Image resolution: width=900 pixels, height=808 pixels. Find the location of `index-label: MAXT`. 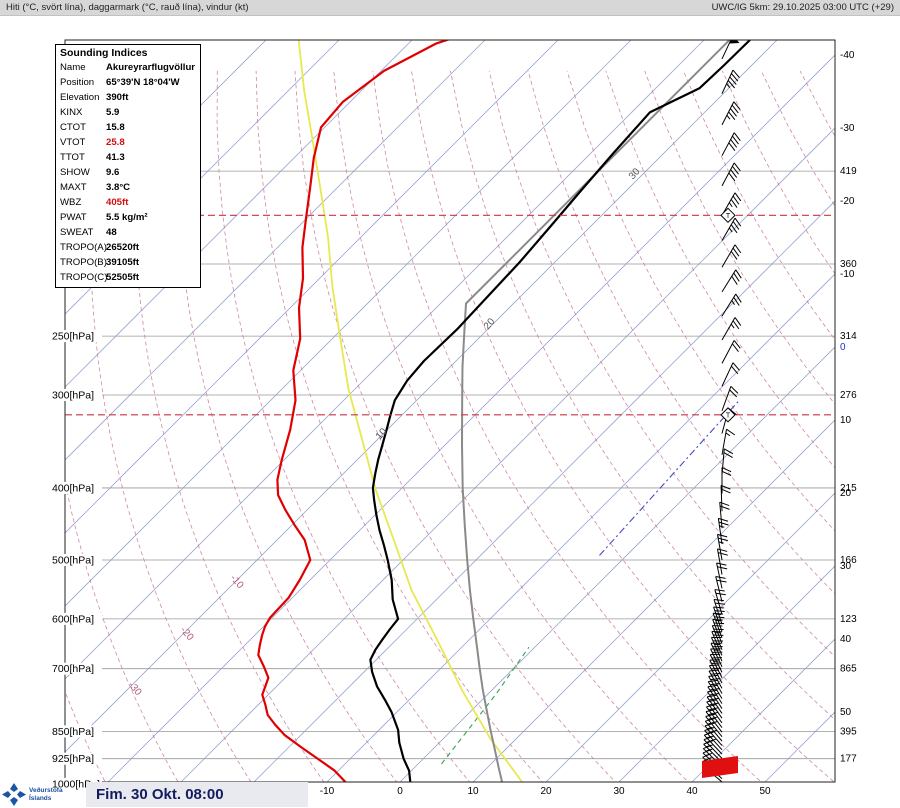

index-label: MAXT is located at coordinates (73, 187).